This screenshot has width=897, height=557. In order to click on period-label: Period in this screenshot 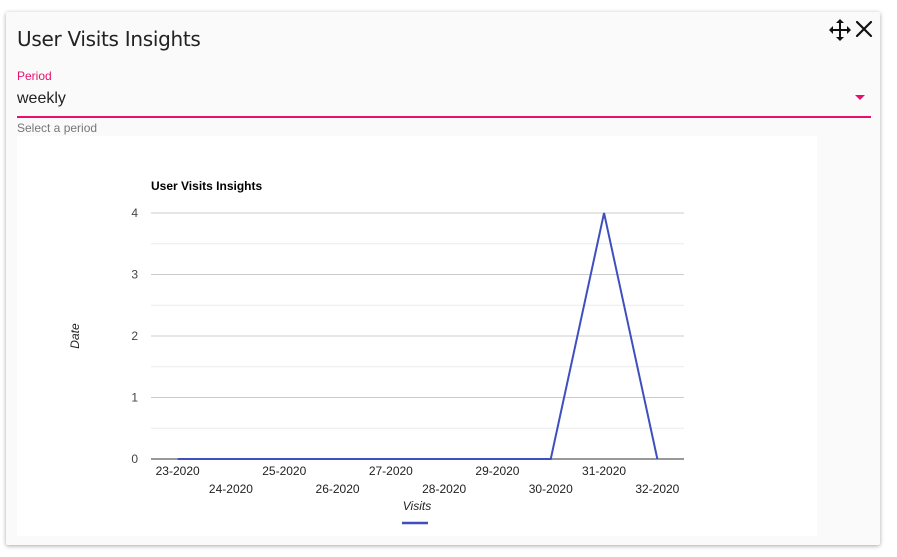, I will do `click(34, 76)`.